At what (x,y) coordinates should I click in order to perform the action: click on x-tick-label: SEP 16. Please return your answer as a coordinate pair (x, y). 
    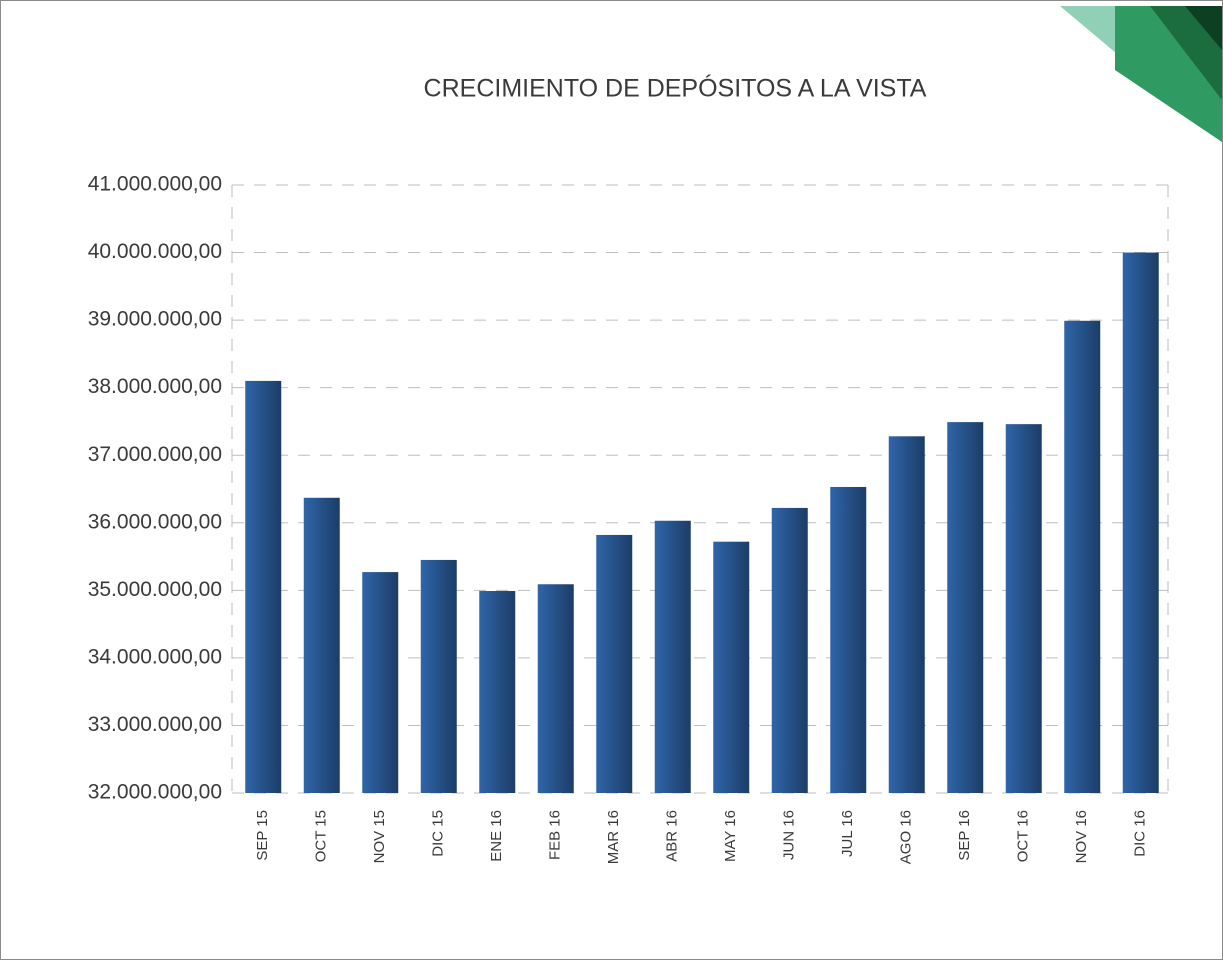
    Looking at the image, I should click on (964, 835).